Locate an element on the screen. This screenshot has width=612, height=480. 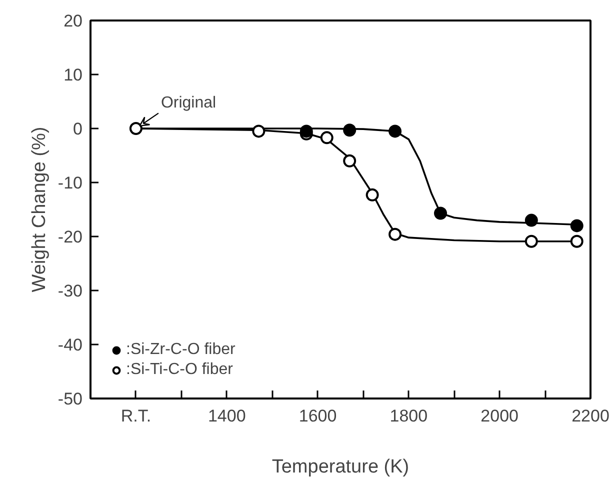
x-tick-label: 2200 is located at coordinates (591, 416).